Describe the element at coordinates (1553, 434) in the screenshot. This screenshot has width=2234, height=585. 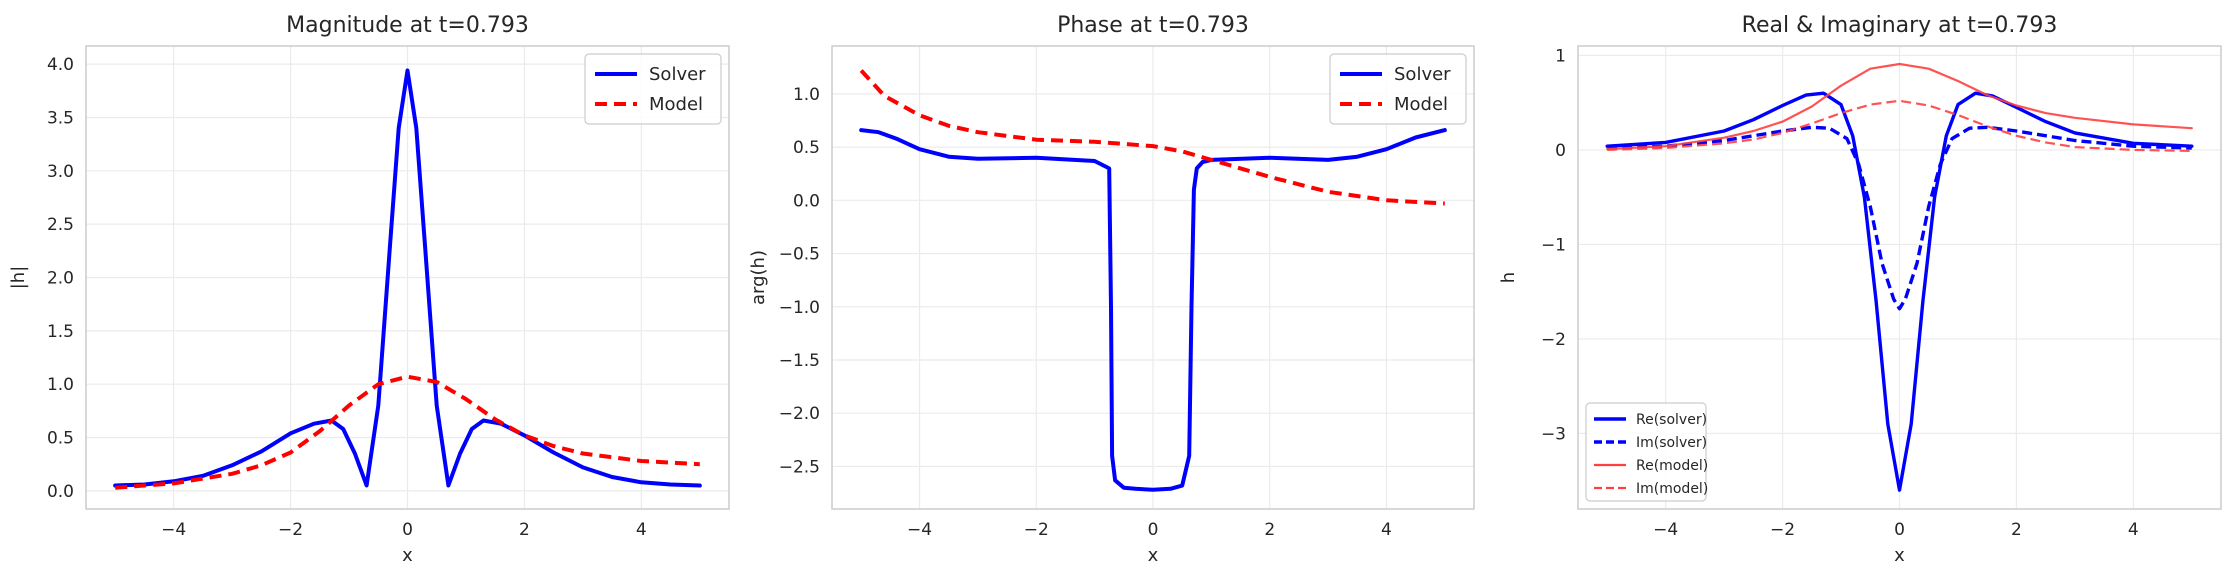
I see `y-tick-label: −3` at that location.